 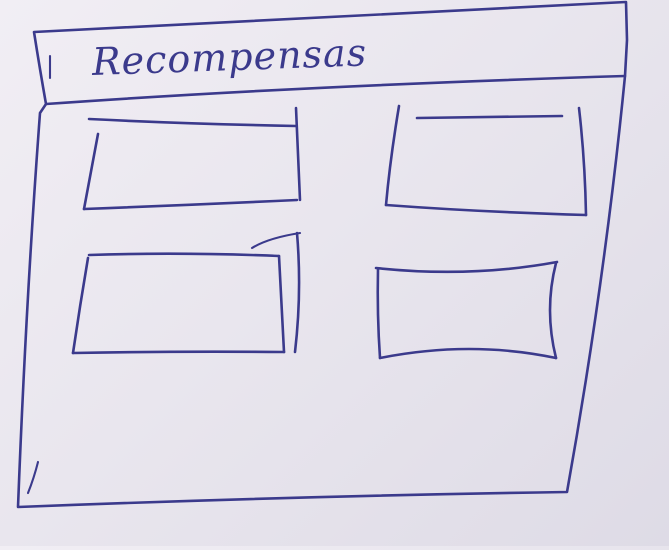 I want to click on card-top-left, so click(x=192, y=158).